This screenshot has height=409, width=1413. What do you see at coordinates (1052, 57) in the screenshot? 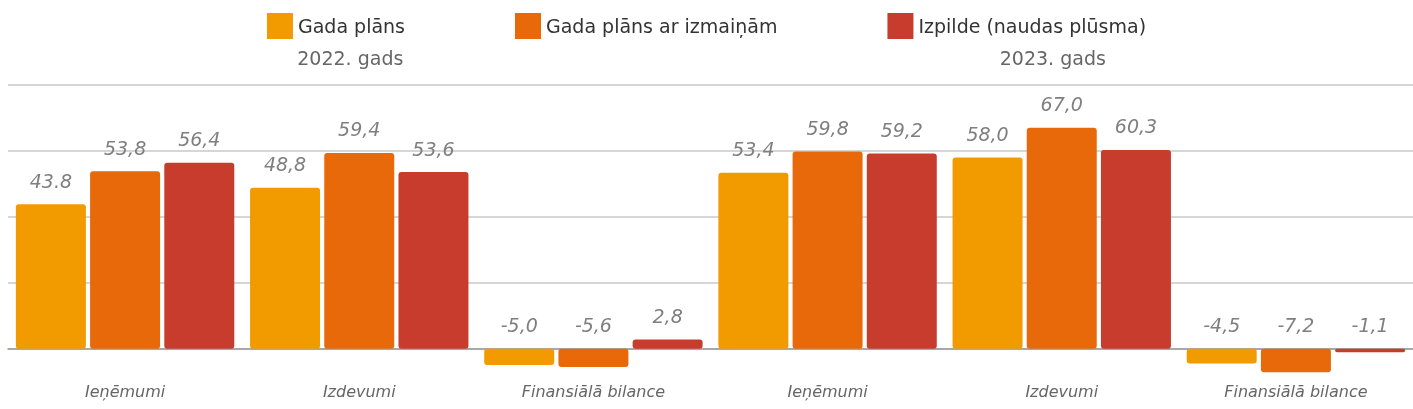
I see `text: 2023. gads` at bounding box center [1052, 57].